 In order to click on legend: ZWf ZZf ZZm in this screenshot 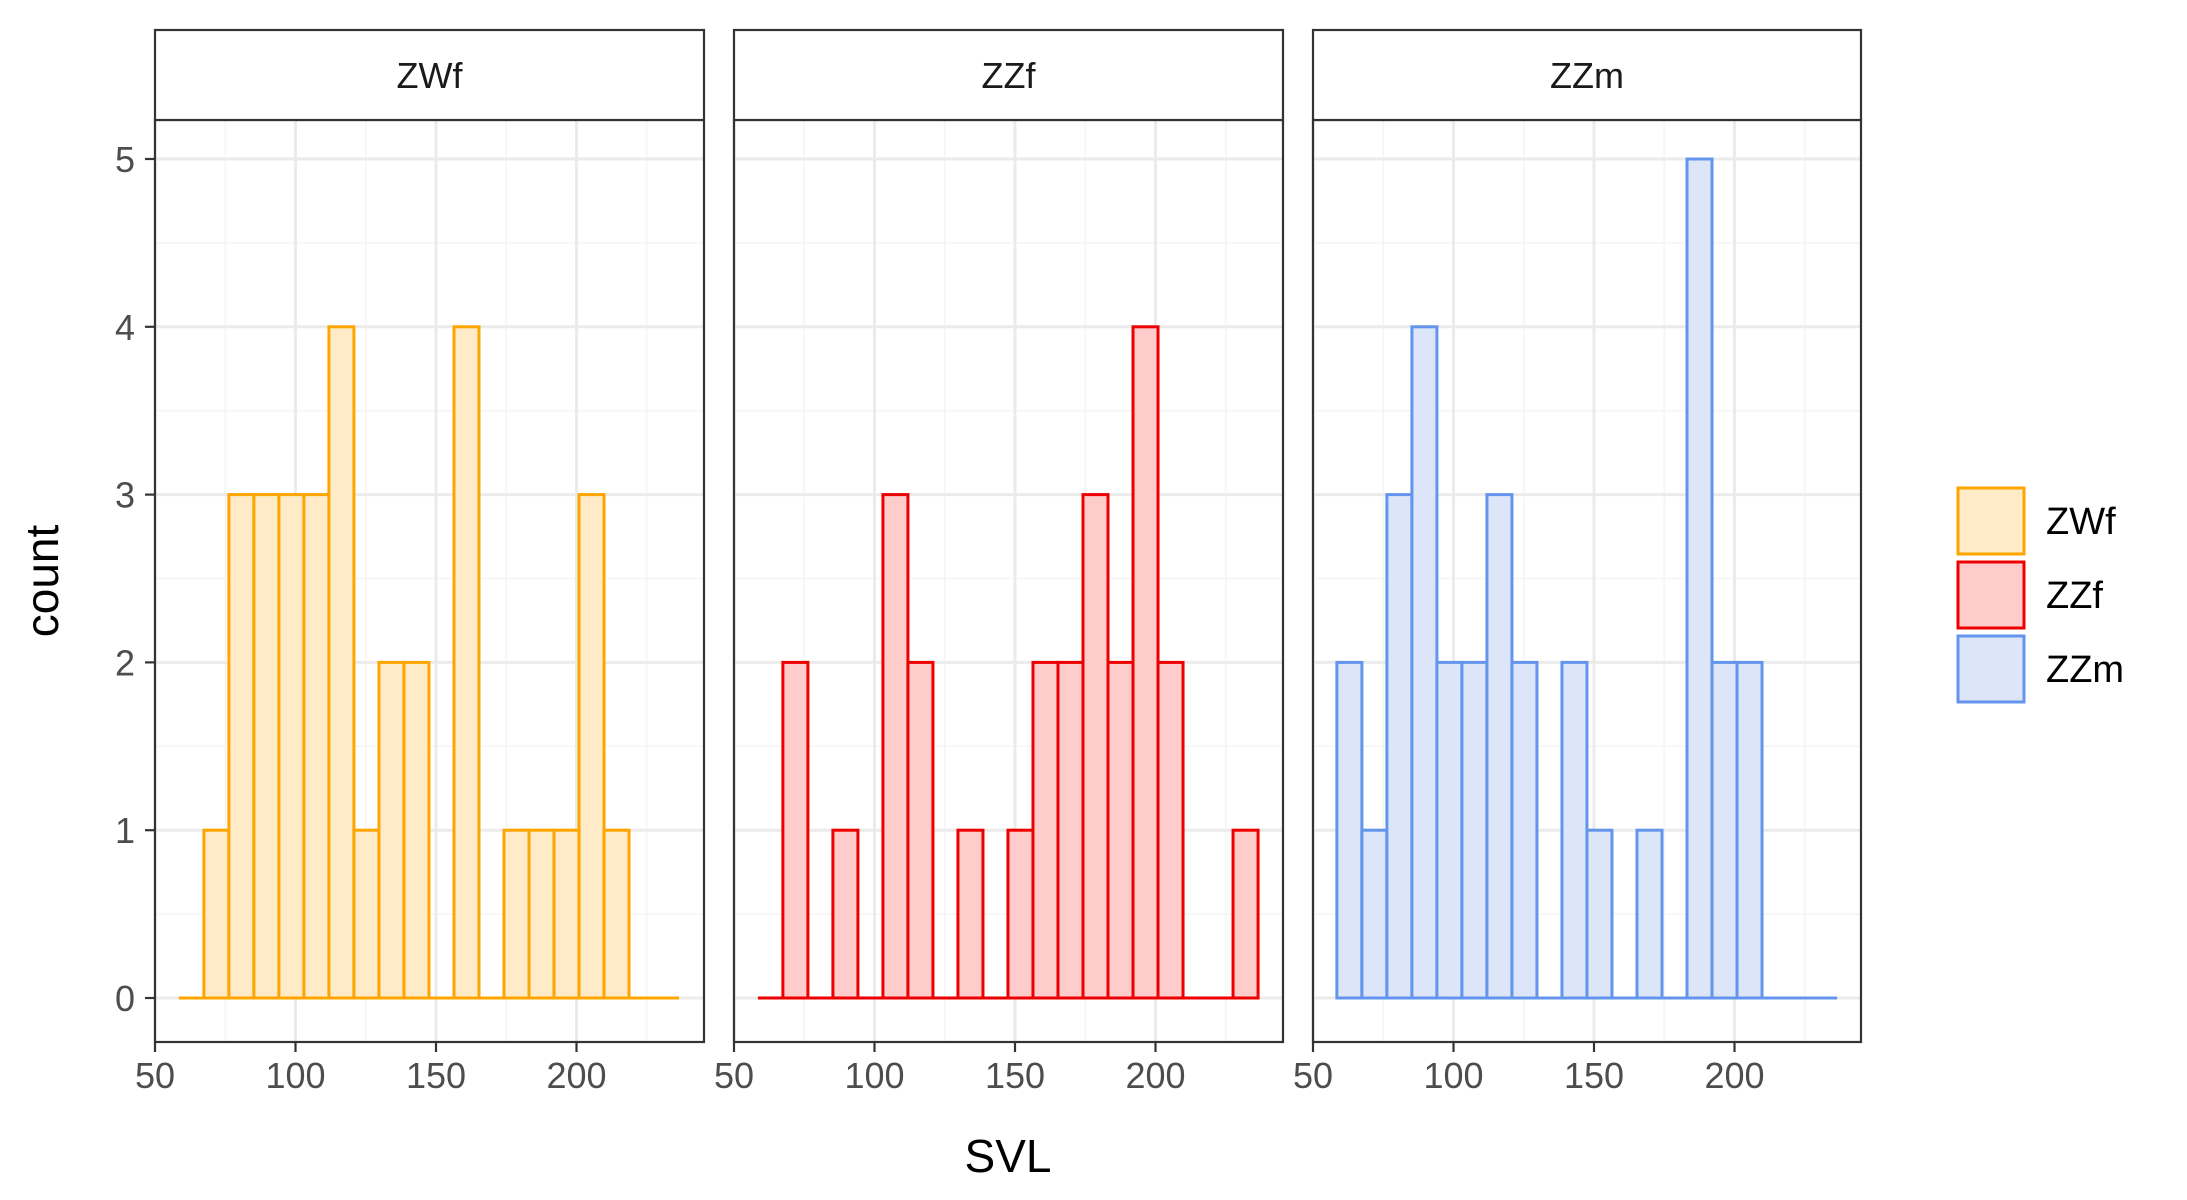, I will do `click(2040, 595)`.